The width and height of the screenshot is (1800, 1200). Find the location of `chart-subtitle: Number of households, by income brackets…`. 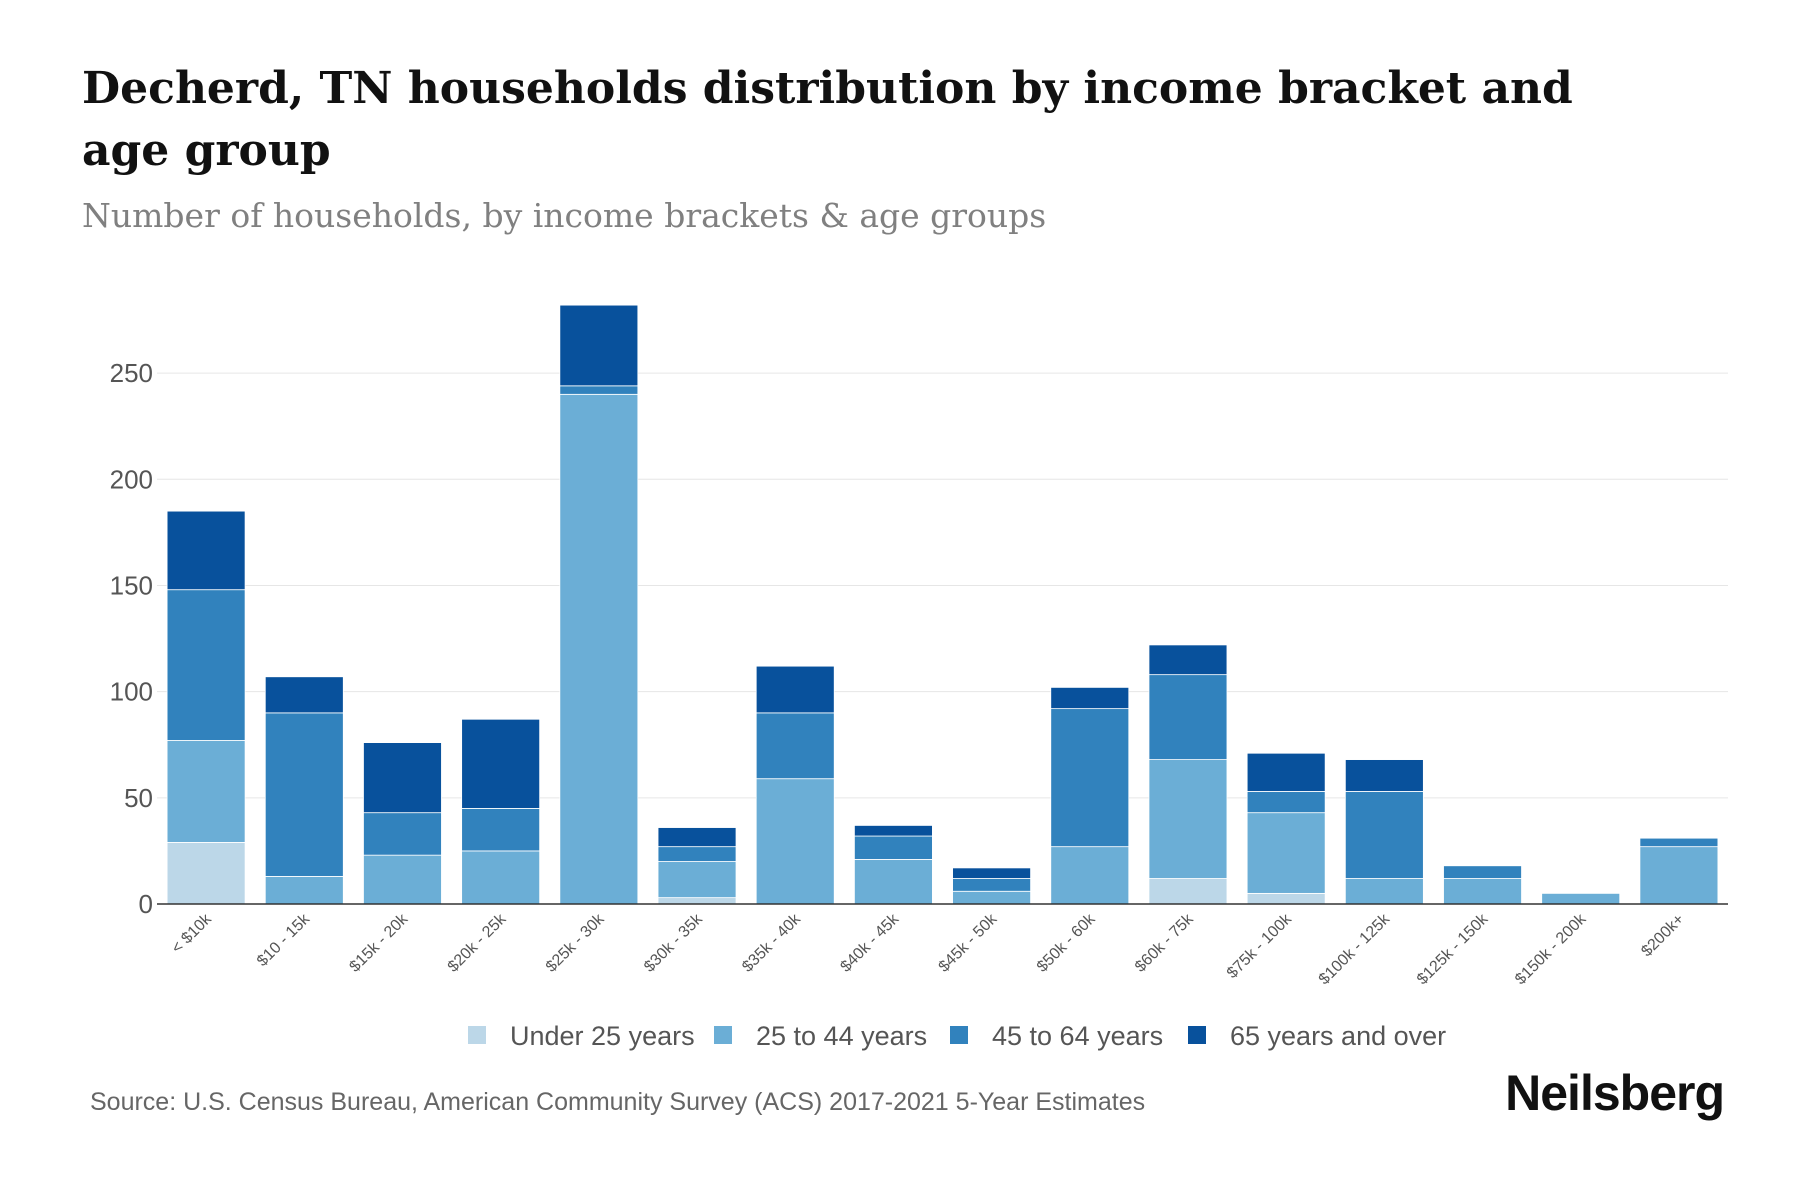

chart-subtitle: Number of households, by income brackets… is located at coordinates (564, 215).